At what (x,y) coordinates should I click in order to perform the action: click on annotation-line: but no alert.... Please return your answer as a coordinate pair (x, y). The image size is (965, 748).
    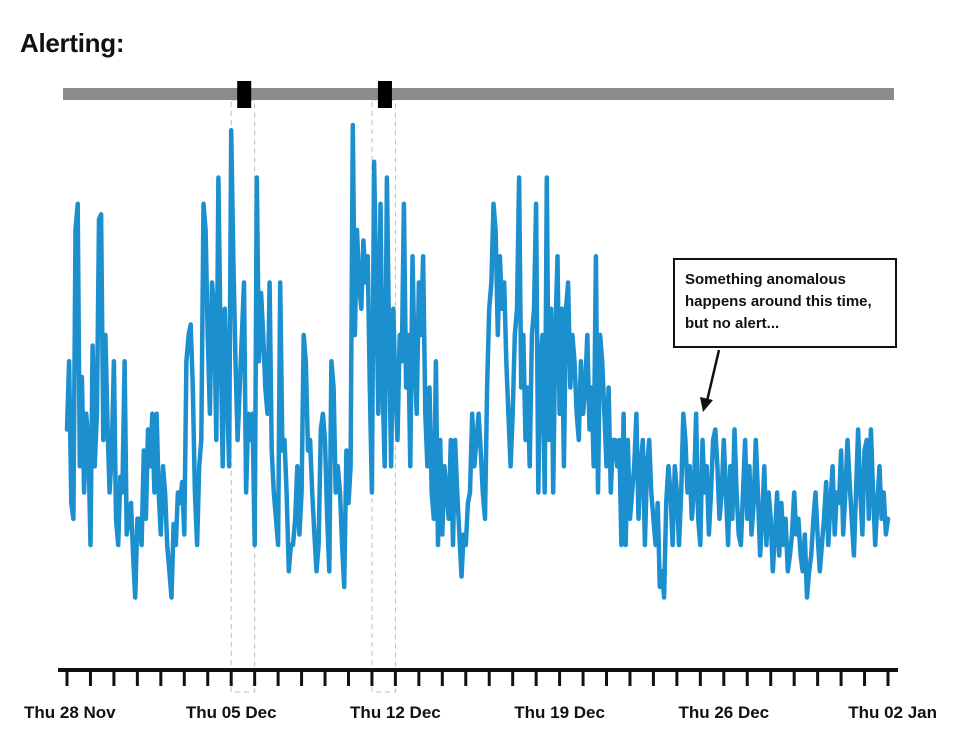
    Looking at the image, I should click on (732, 323).